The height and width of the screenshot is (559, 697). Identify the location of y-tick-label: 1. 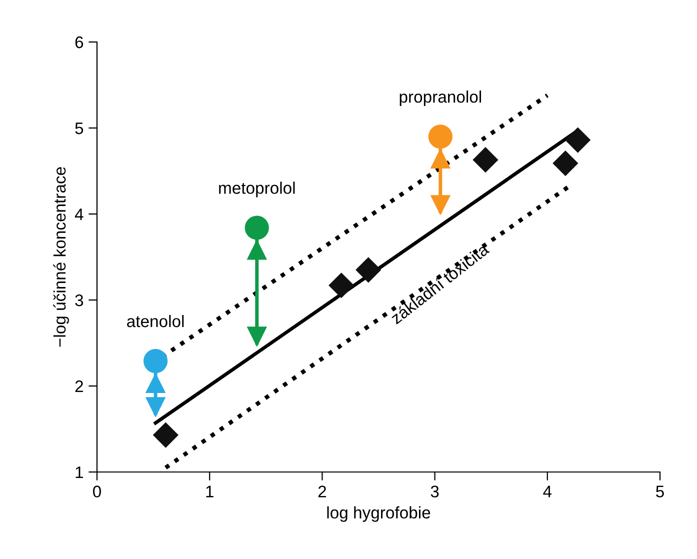
(79, 472).